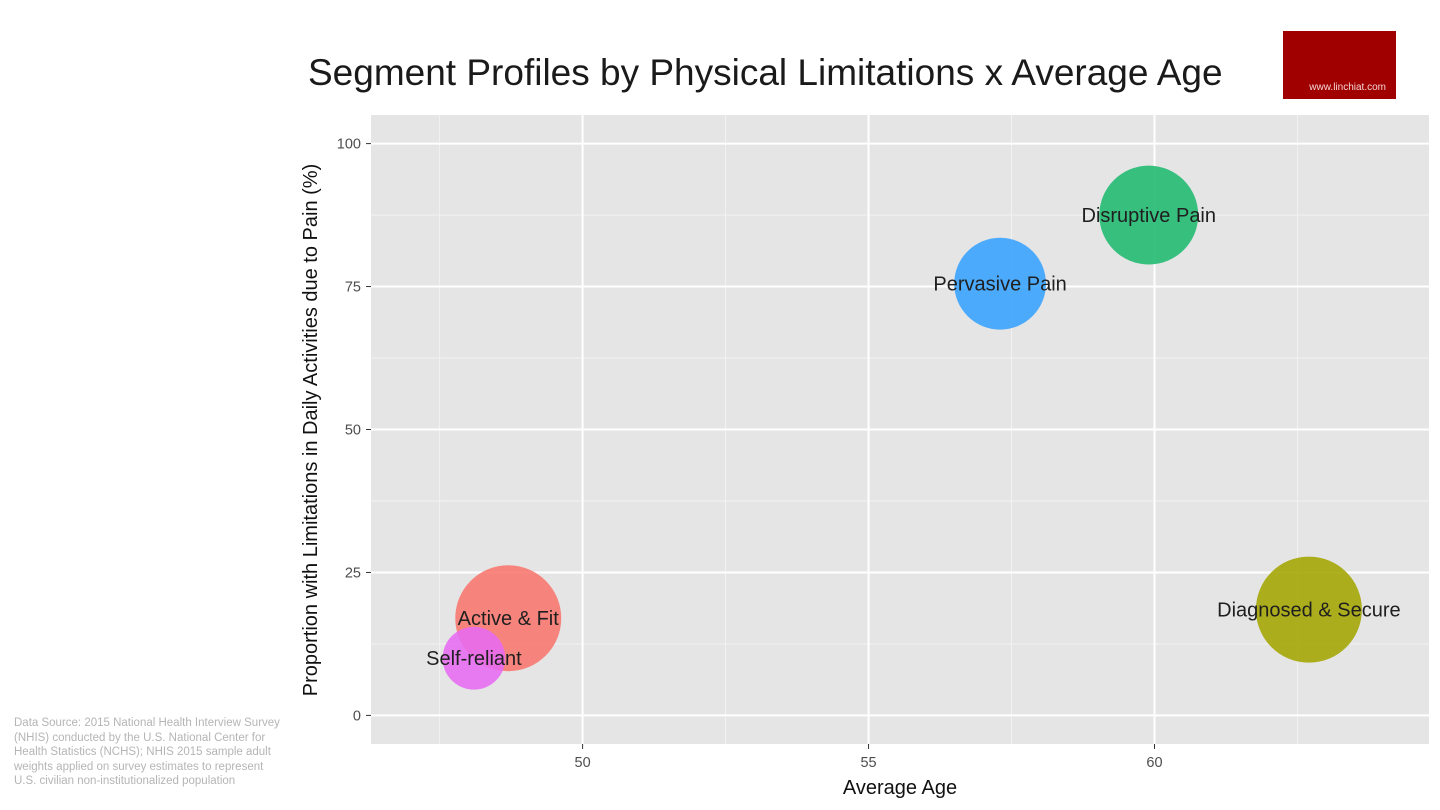 This screenshot has width=1440, height=810. I want to click on bubble-disruptive-pain, so click(1149, 215).